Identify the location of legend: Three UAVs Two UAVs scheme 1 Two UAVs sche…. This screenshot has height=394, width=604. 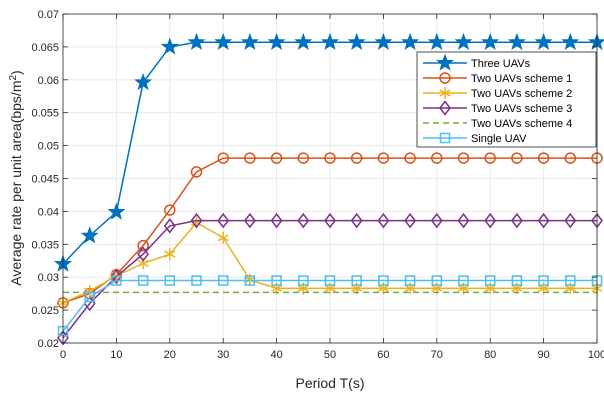
(506, 99).